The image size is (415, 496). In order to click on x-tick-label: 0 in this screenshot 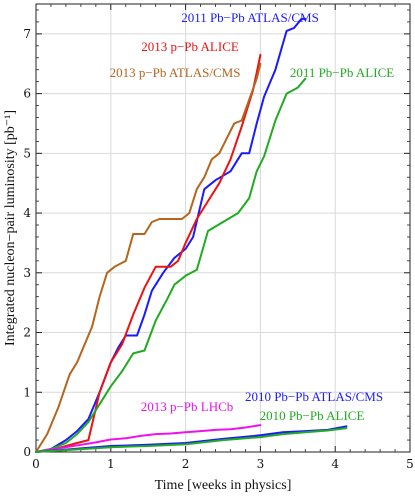, I will do `click(36, 464)`.